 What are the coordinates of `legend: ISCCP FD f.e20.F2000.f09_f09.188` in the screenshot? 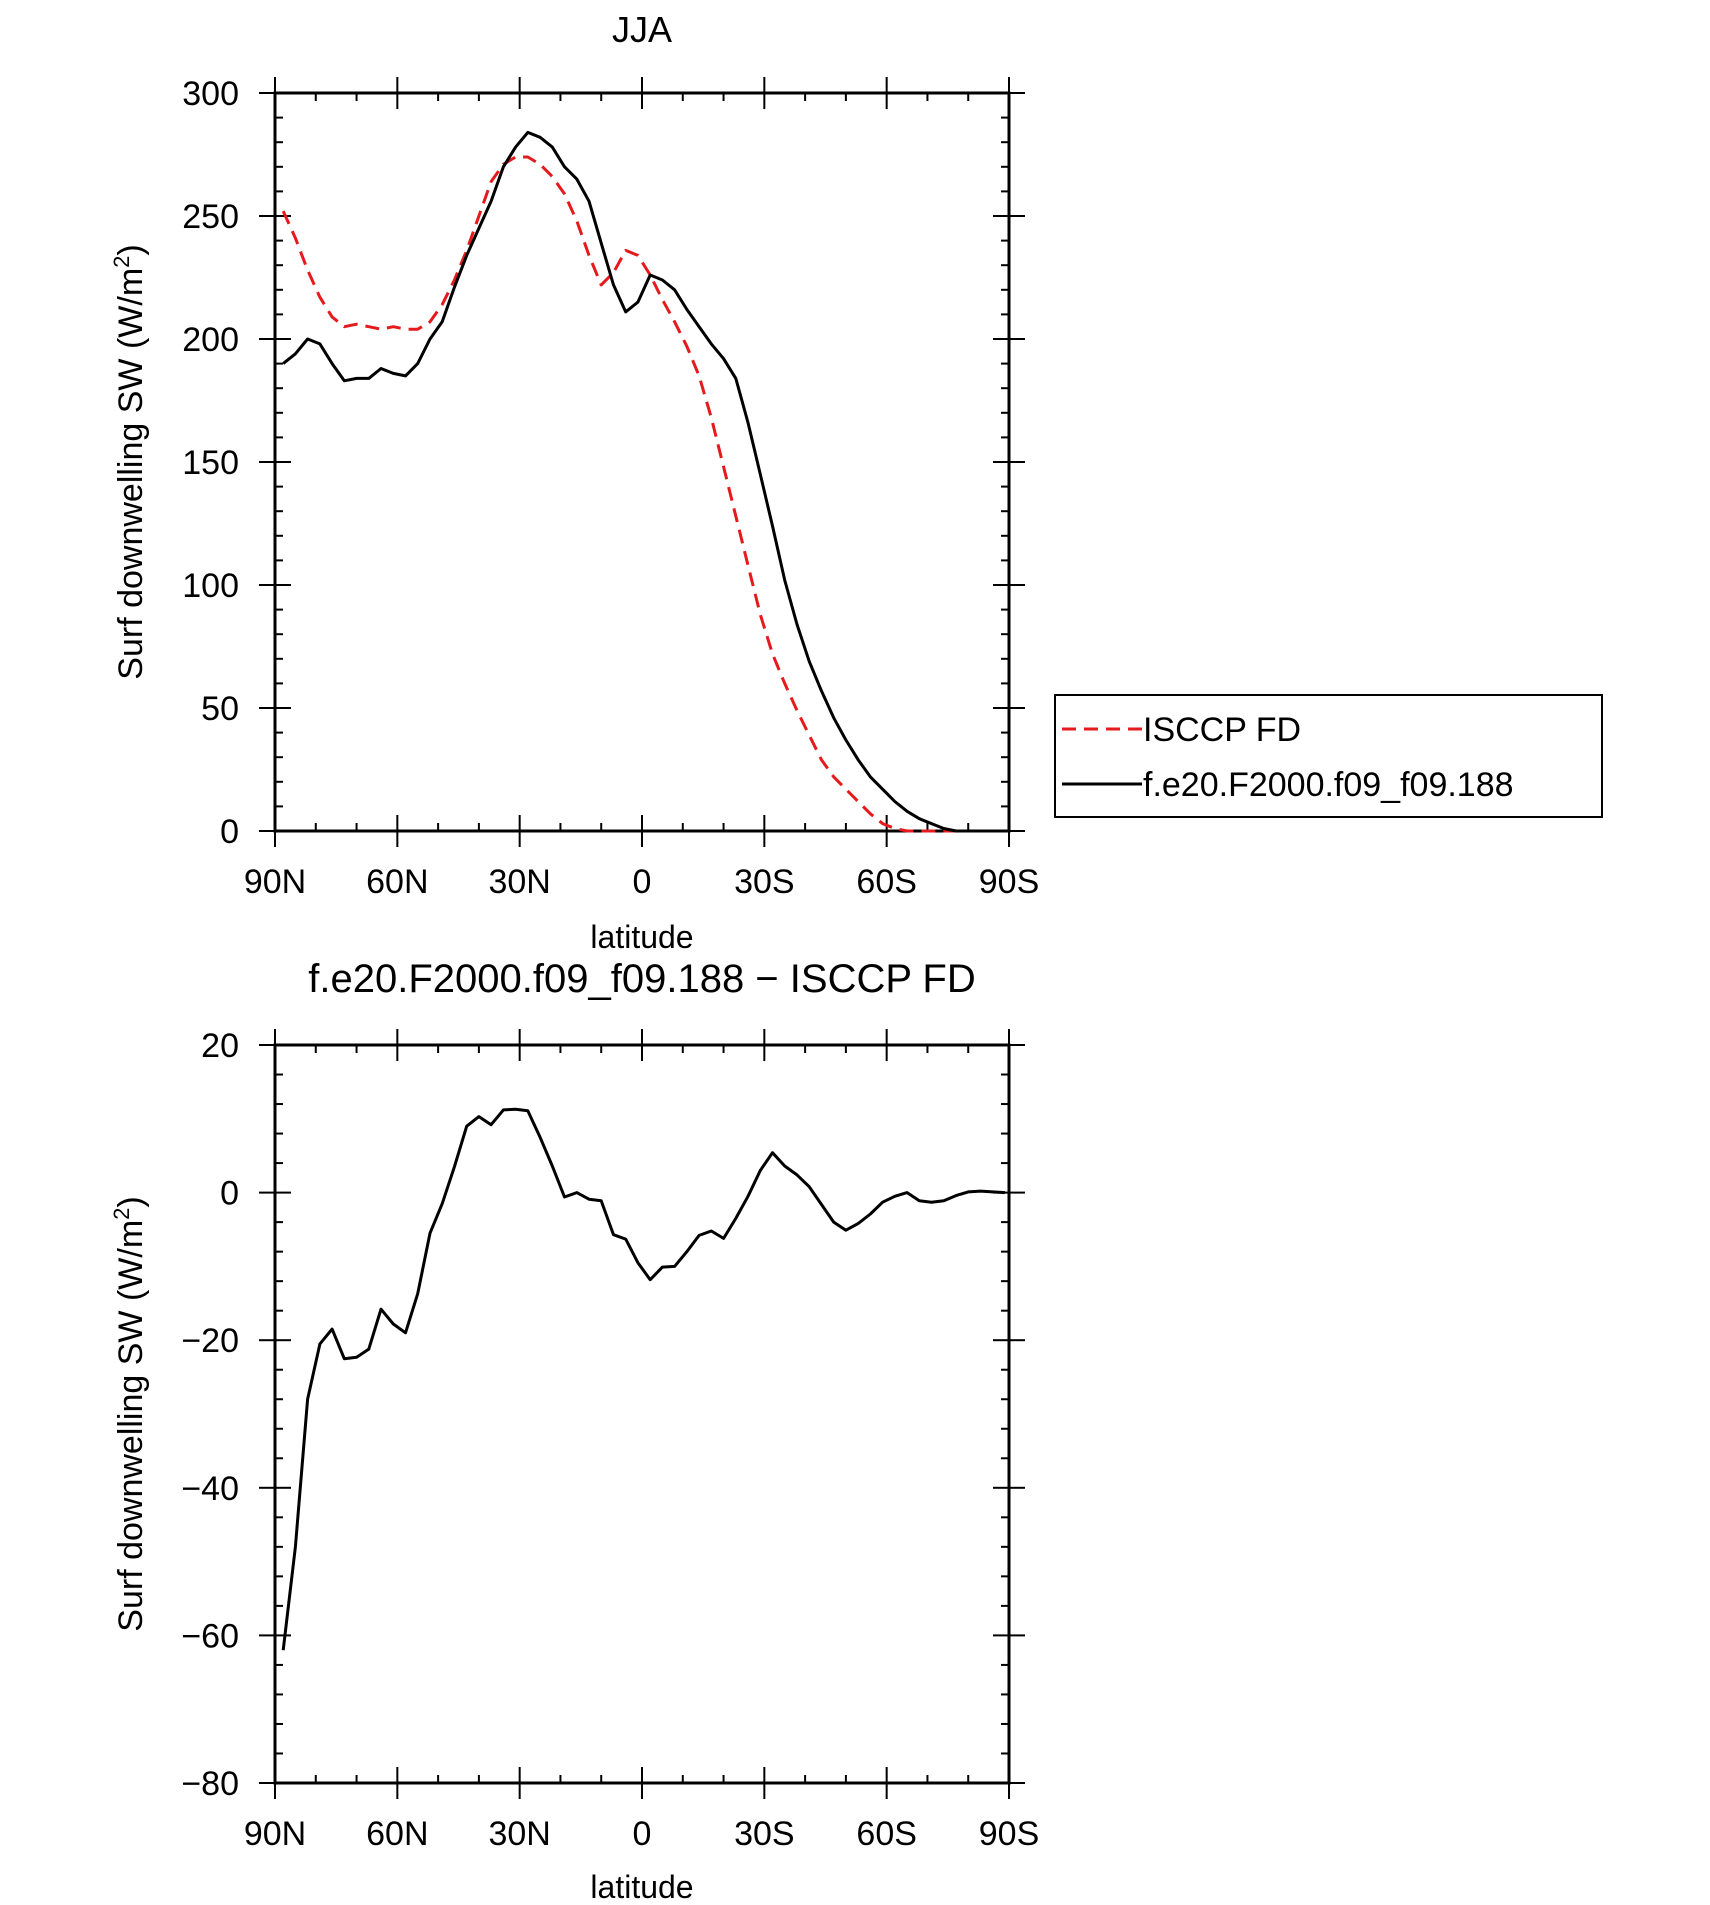 It's located at (1328, 756).